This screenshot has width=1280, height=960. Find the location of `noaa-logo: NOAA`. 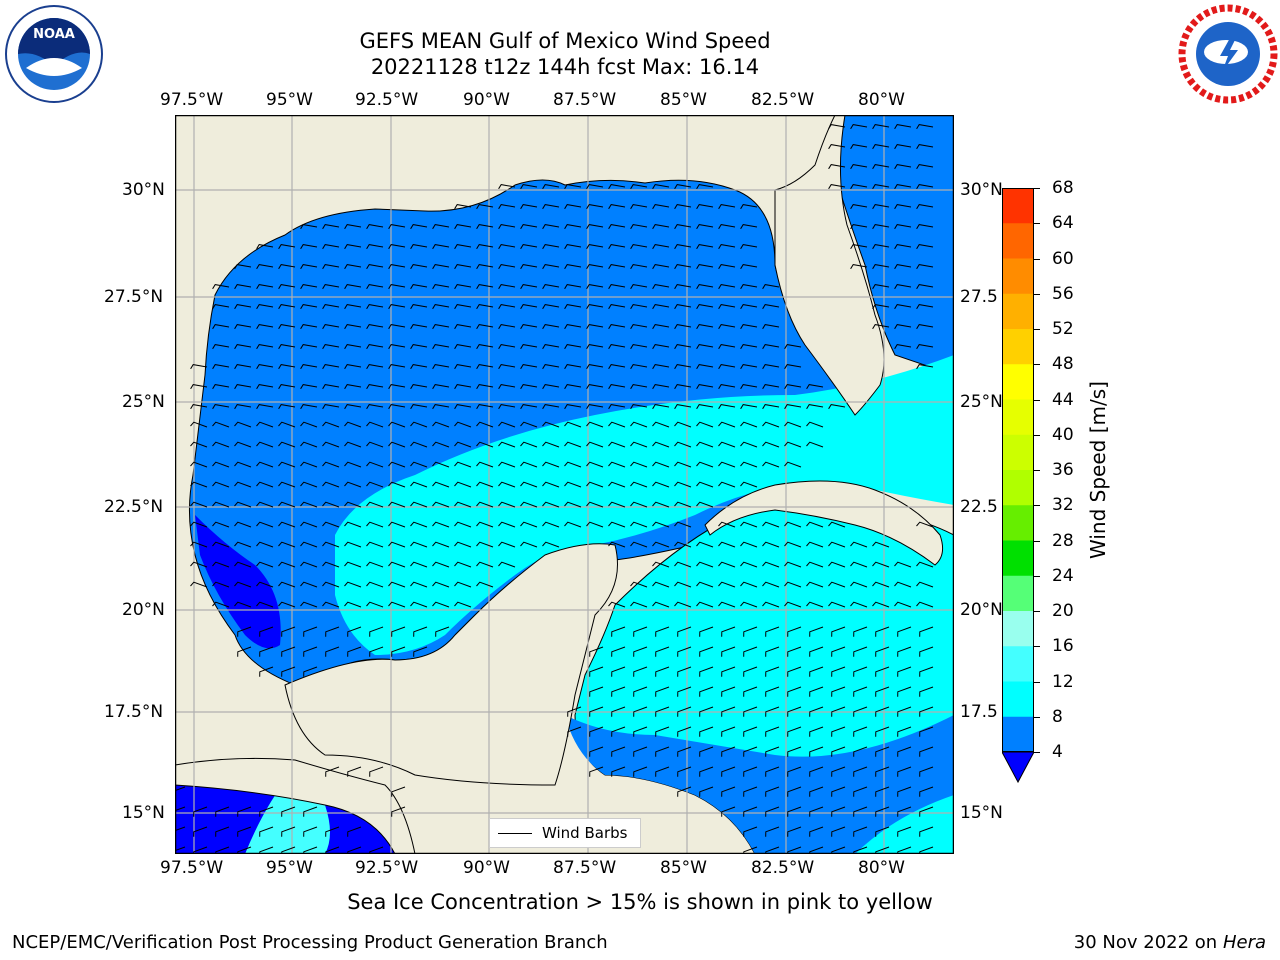

noaa-logo: NOAA is located at coordinates (54, 54).